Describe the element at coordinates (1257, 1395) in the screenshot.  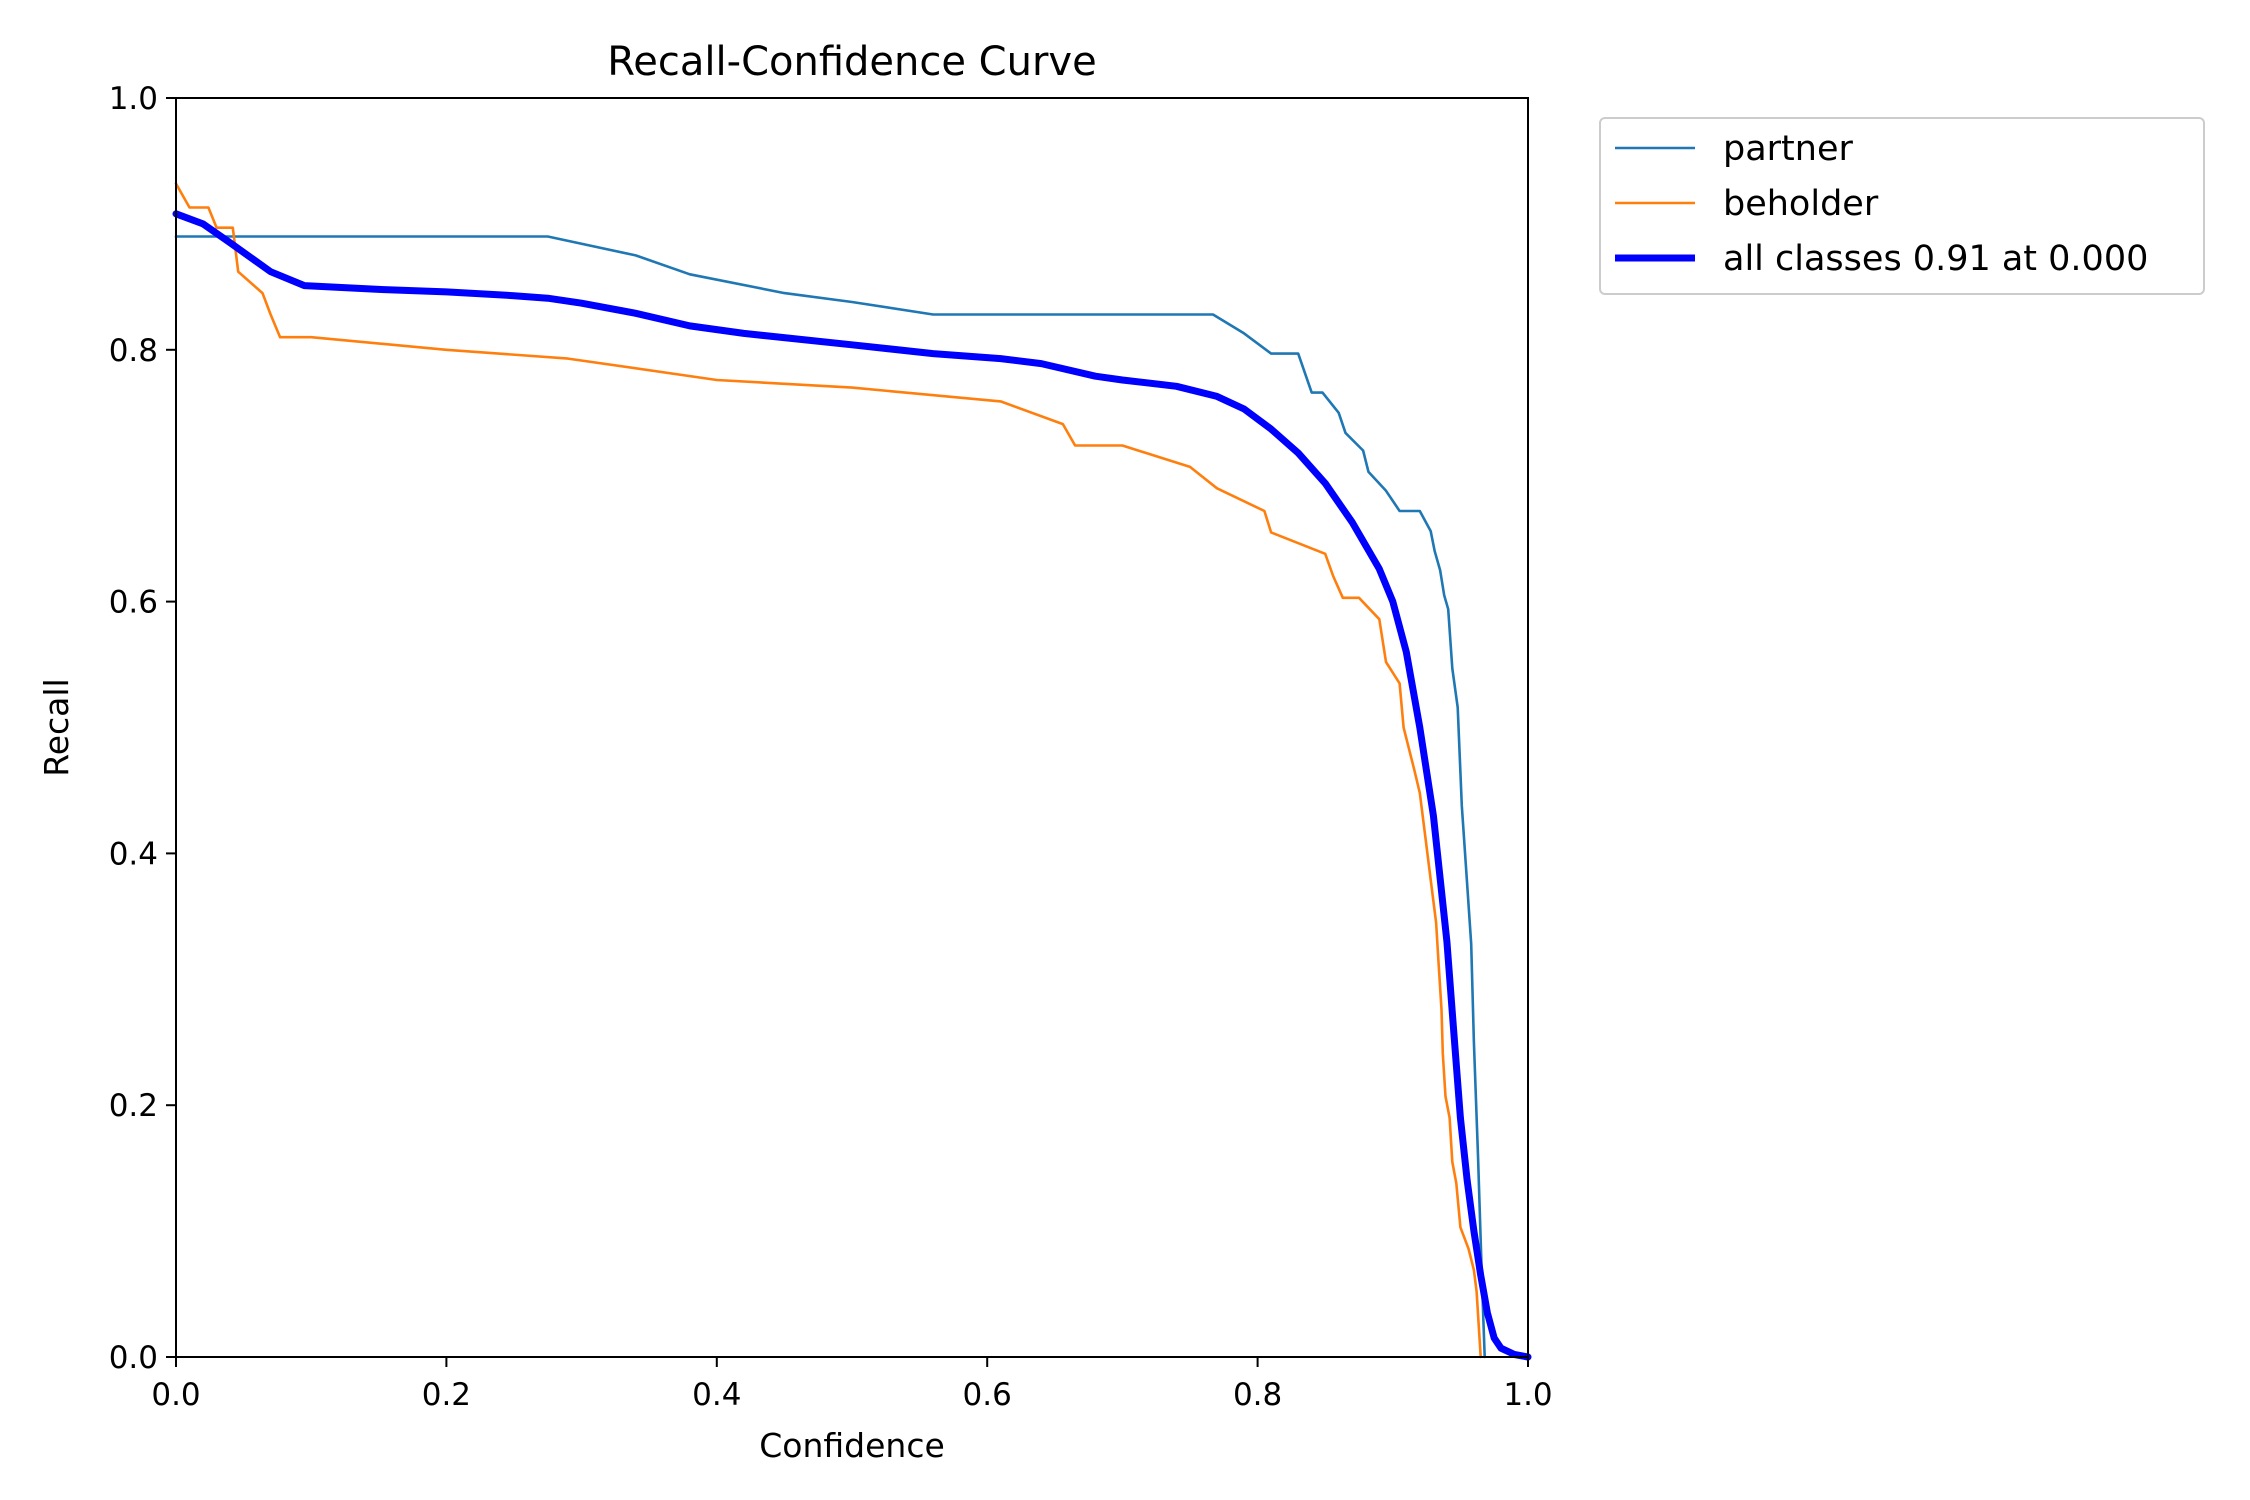
I see `x-tick-label: 0.8` at that location.